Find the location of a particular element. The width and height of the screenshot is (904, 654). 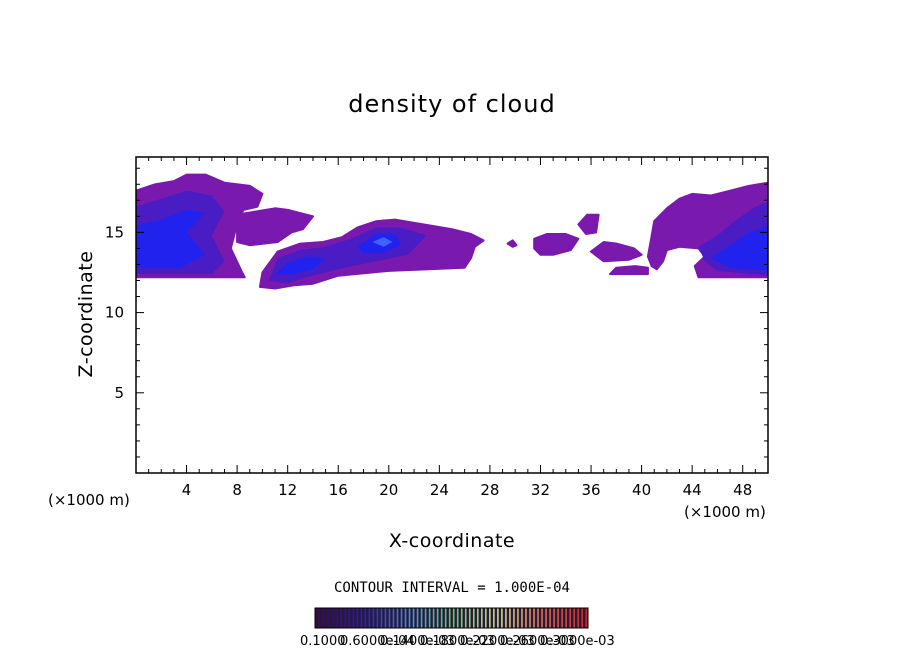

colorbar-label: 0.2600e-03 is located at coordinates (537, 641).